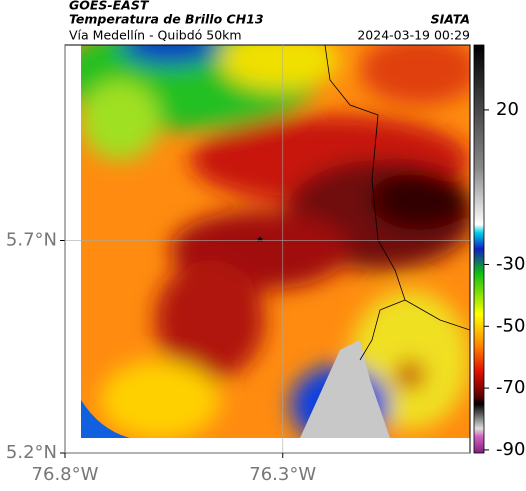 Image resolution: width=526 pixels, height=491 pixels. What do you see at coordinates (109, 6) in the screenshot?
I see `source: GOES-EAST` at bounding box center [109, 6].